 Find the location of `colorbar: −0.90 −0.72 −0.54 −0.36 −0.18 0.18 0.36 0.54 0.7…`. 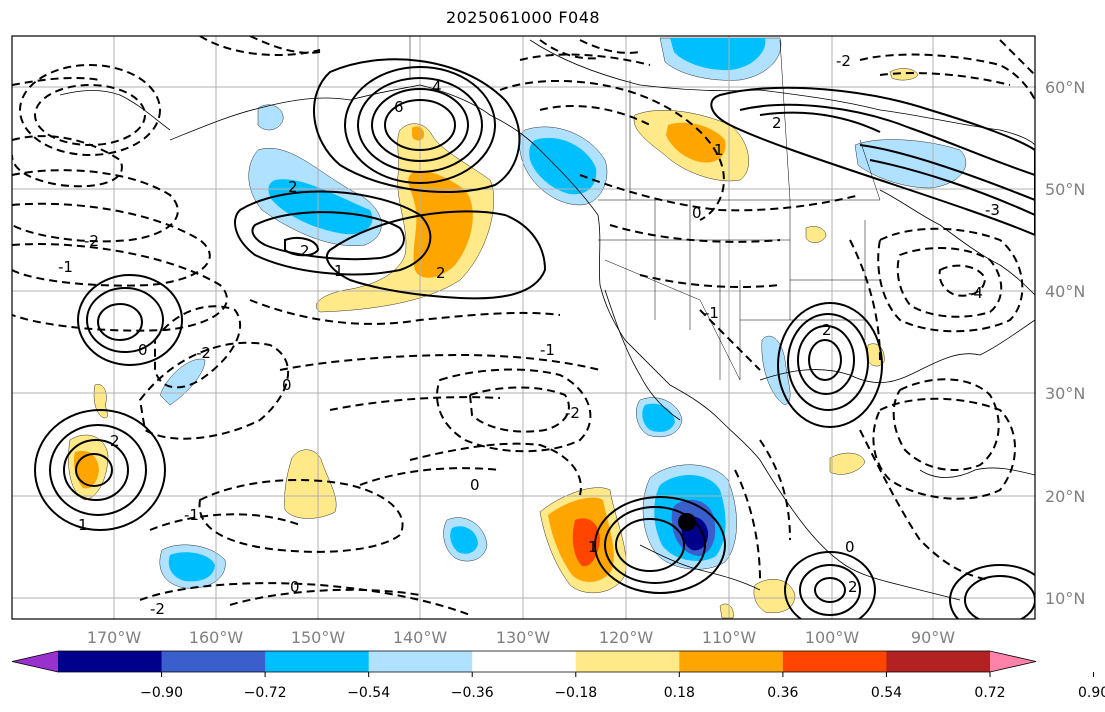

colorbar: −0.90 −0.72 −0.54 −0.36 −0.18 0.18 0.36 0.54 0.7… is located at coordinates (558, 675).